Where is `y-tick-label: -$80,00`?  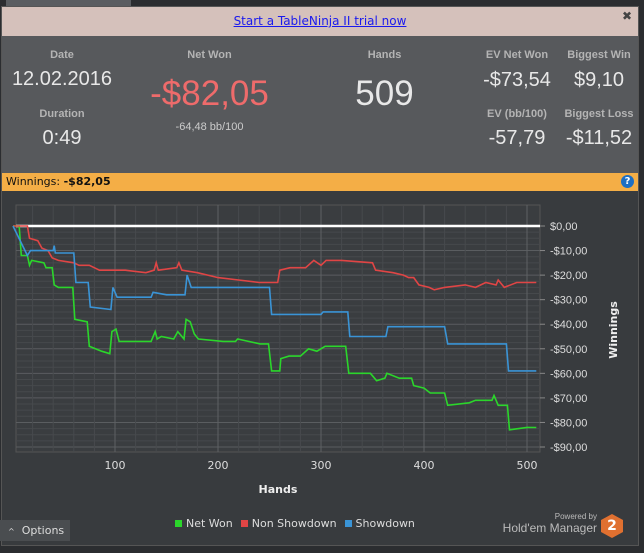
y-tick-label: -$80,00 is located at coordinates (568, 423).